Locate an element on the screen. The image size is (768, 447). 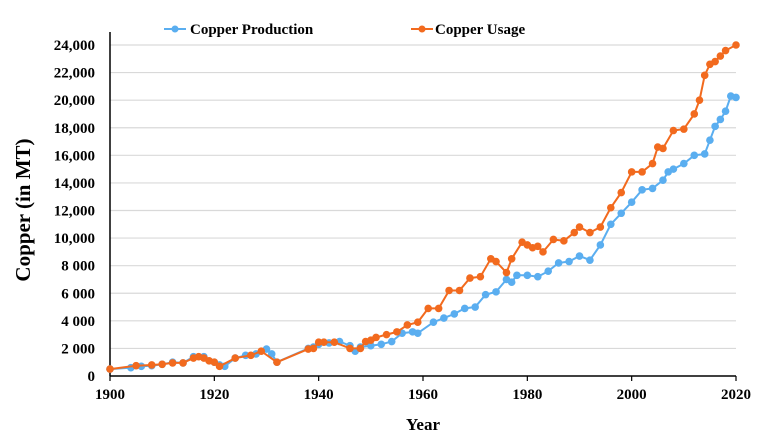
y-tick-label: 2 000 is located at coordinates (78, 349).